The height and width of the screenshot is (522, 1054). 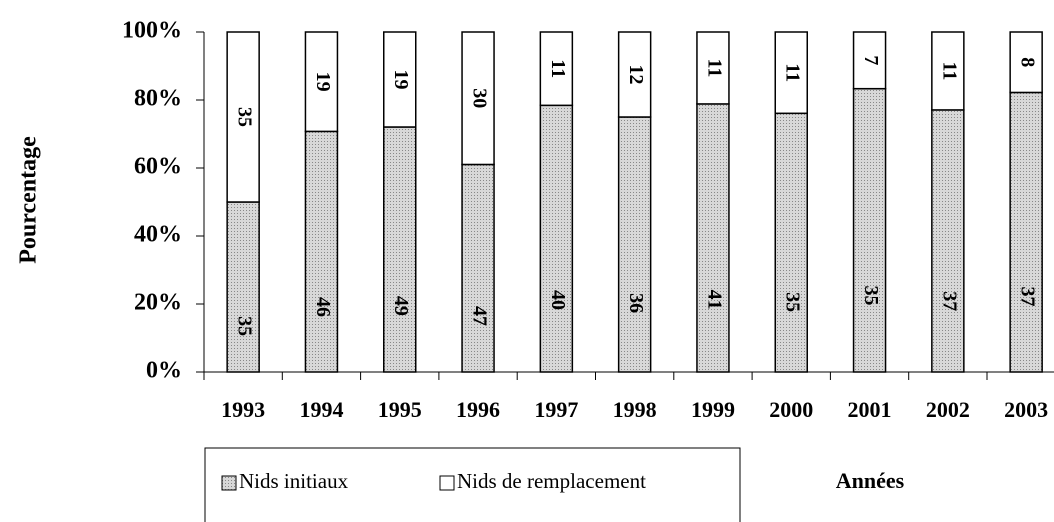 I want to click on legend-box, so click(x=472, y=484).